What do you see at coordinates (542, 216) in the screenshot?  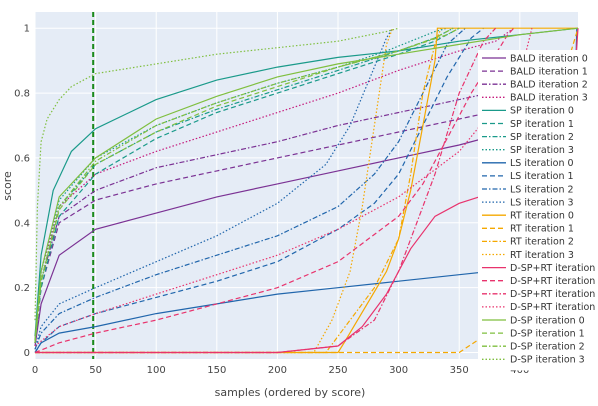 I see `legend-label: RT iteration 0` at bounding box center [542, 216].